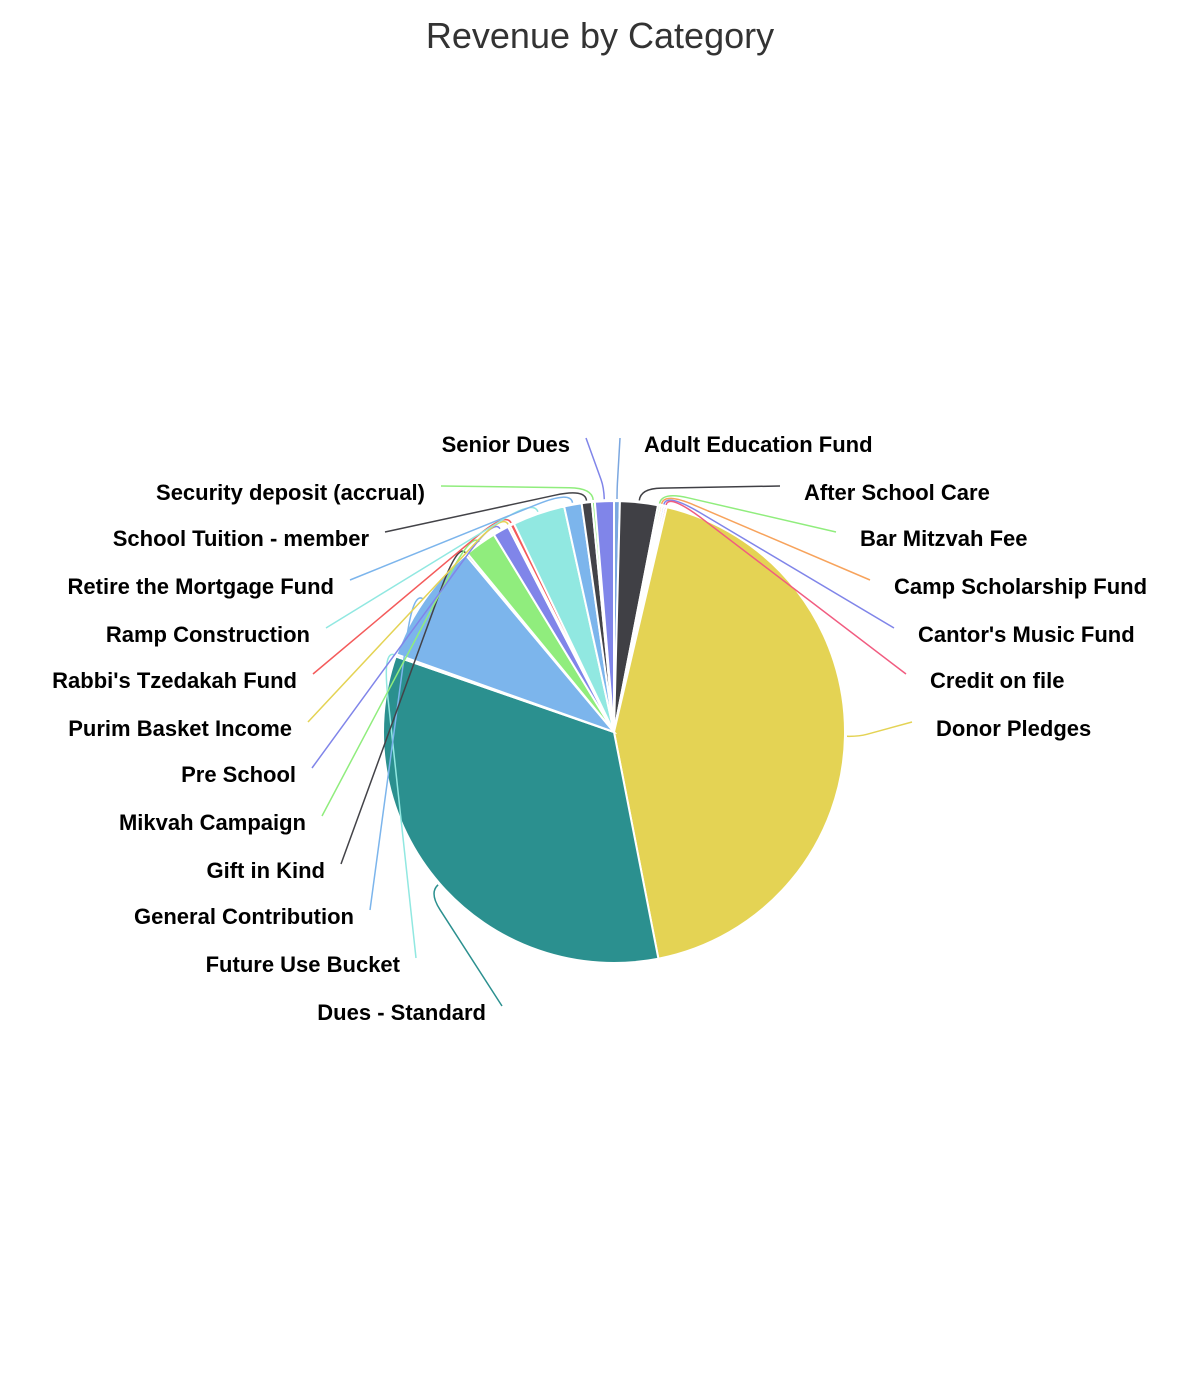 This screenshot has height=1400, width=1200. I want to click on label-general-contribution: General Contribution, so click(244, 916).